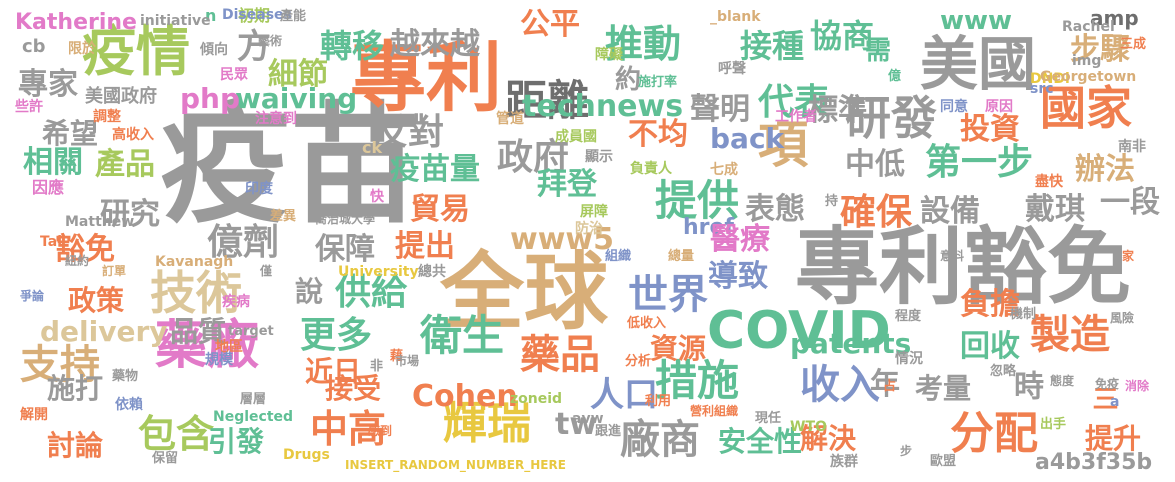  What do you see at coordinates (194, 262) in the screenshot?
I see `cloud-word: Kavanagh` at bounding box center [194, 262].